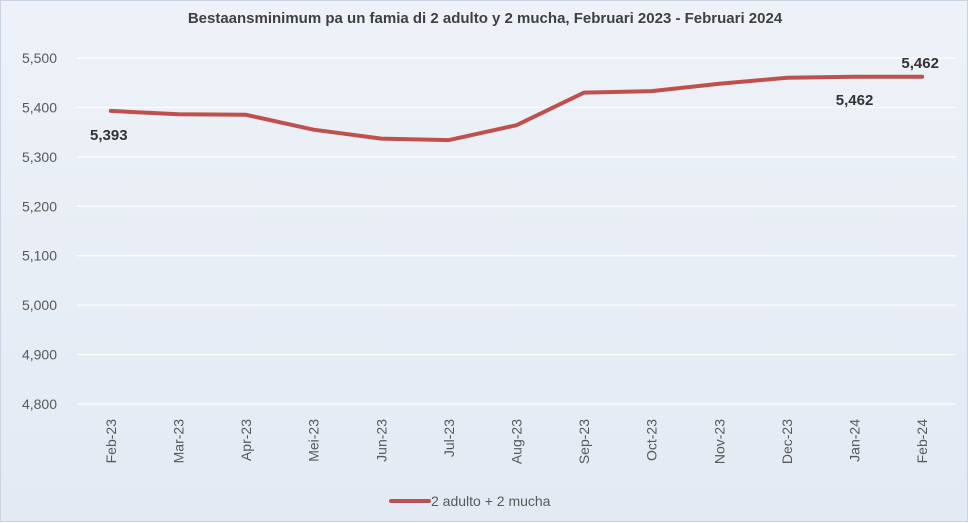 The width and height of the screenshot is (968, 523). I want to click on data-label: 5,393, so click(109, 135).